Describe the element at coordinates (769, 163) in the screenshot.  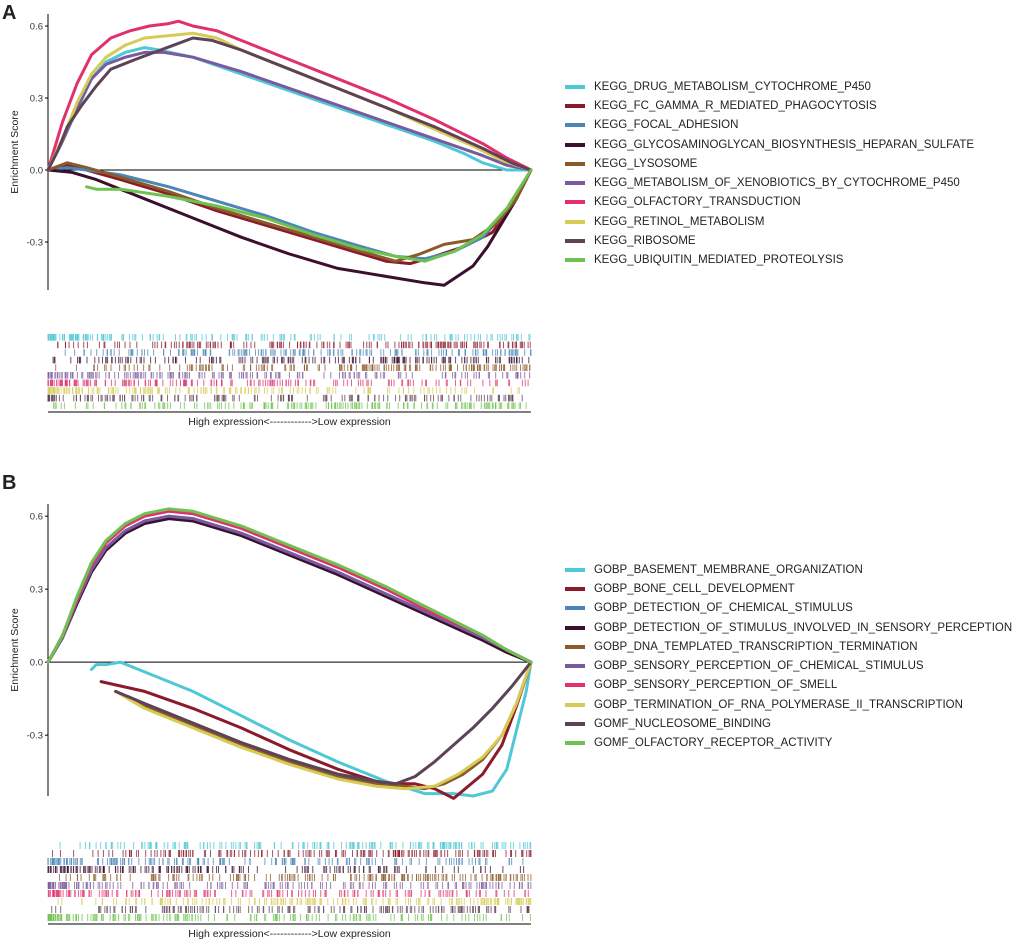
I see `legend-item-5: KEGG_LYSOSOME` at that location.